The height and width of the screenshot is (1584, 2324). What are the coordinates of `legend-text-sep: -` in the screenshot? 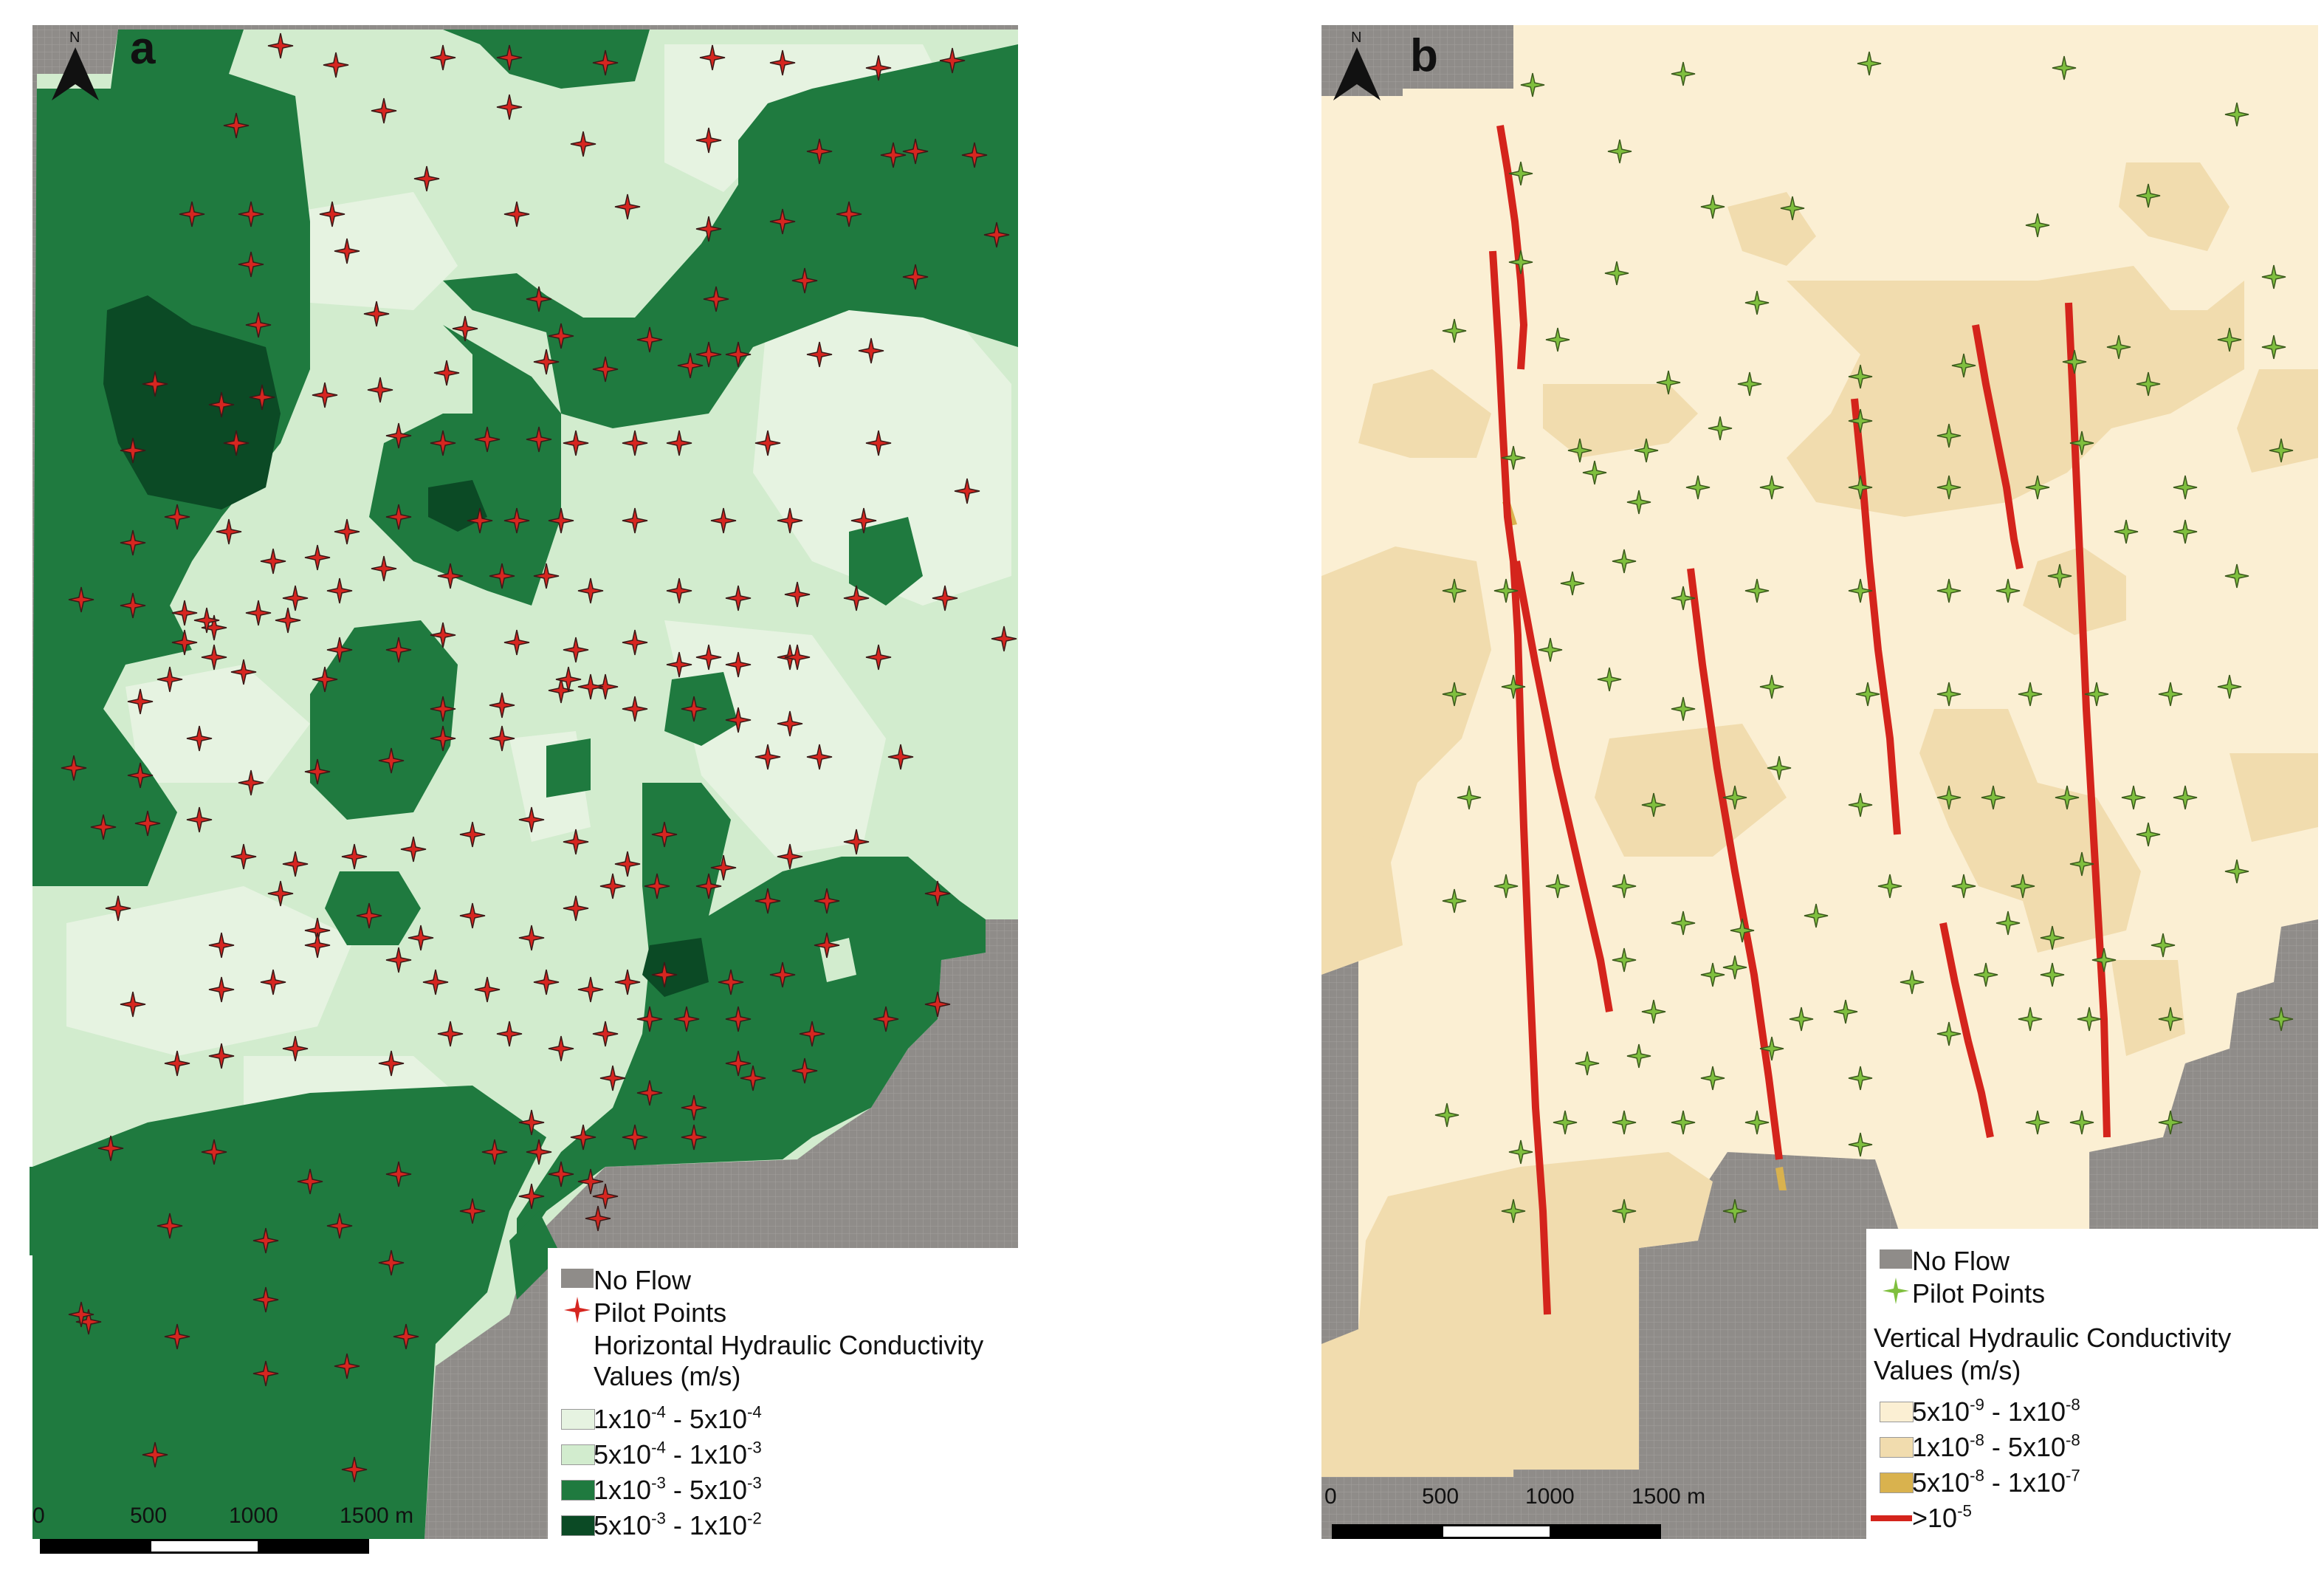 It's located at (677, 1525).